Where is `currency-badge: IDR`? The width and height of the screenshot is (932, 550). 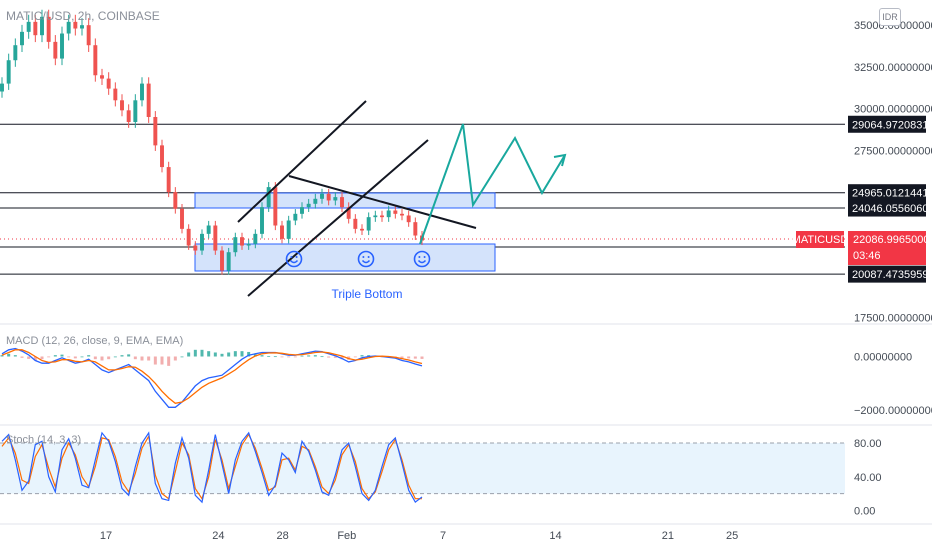 currency-badge: IDR is located at coordinates (890, 17).